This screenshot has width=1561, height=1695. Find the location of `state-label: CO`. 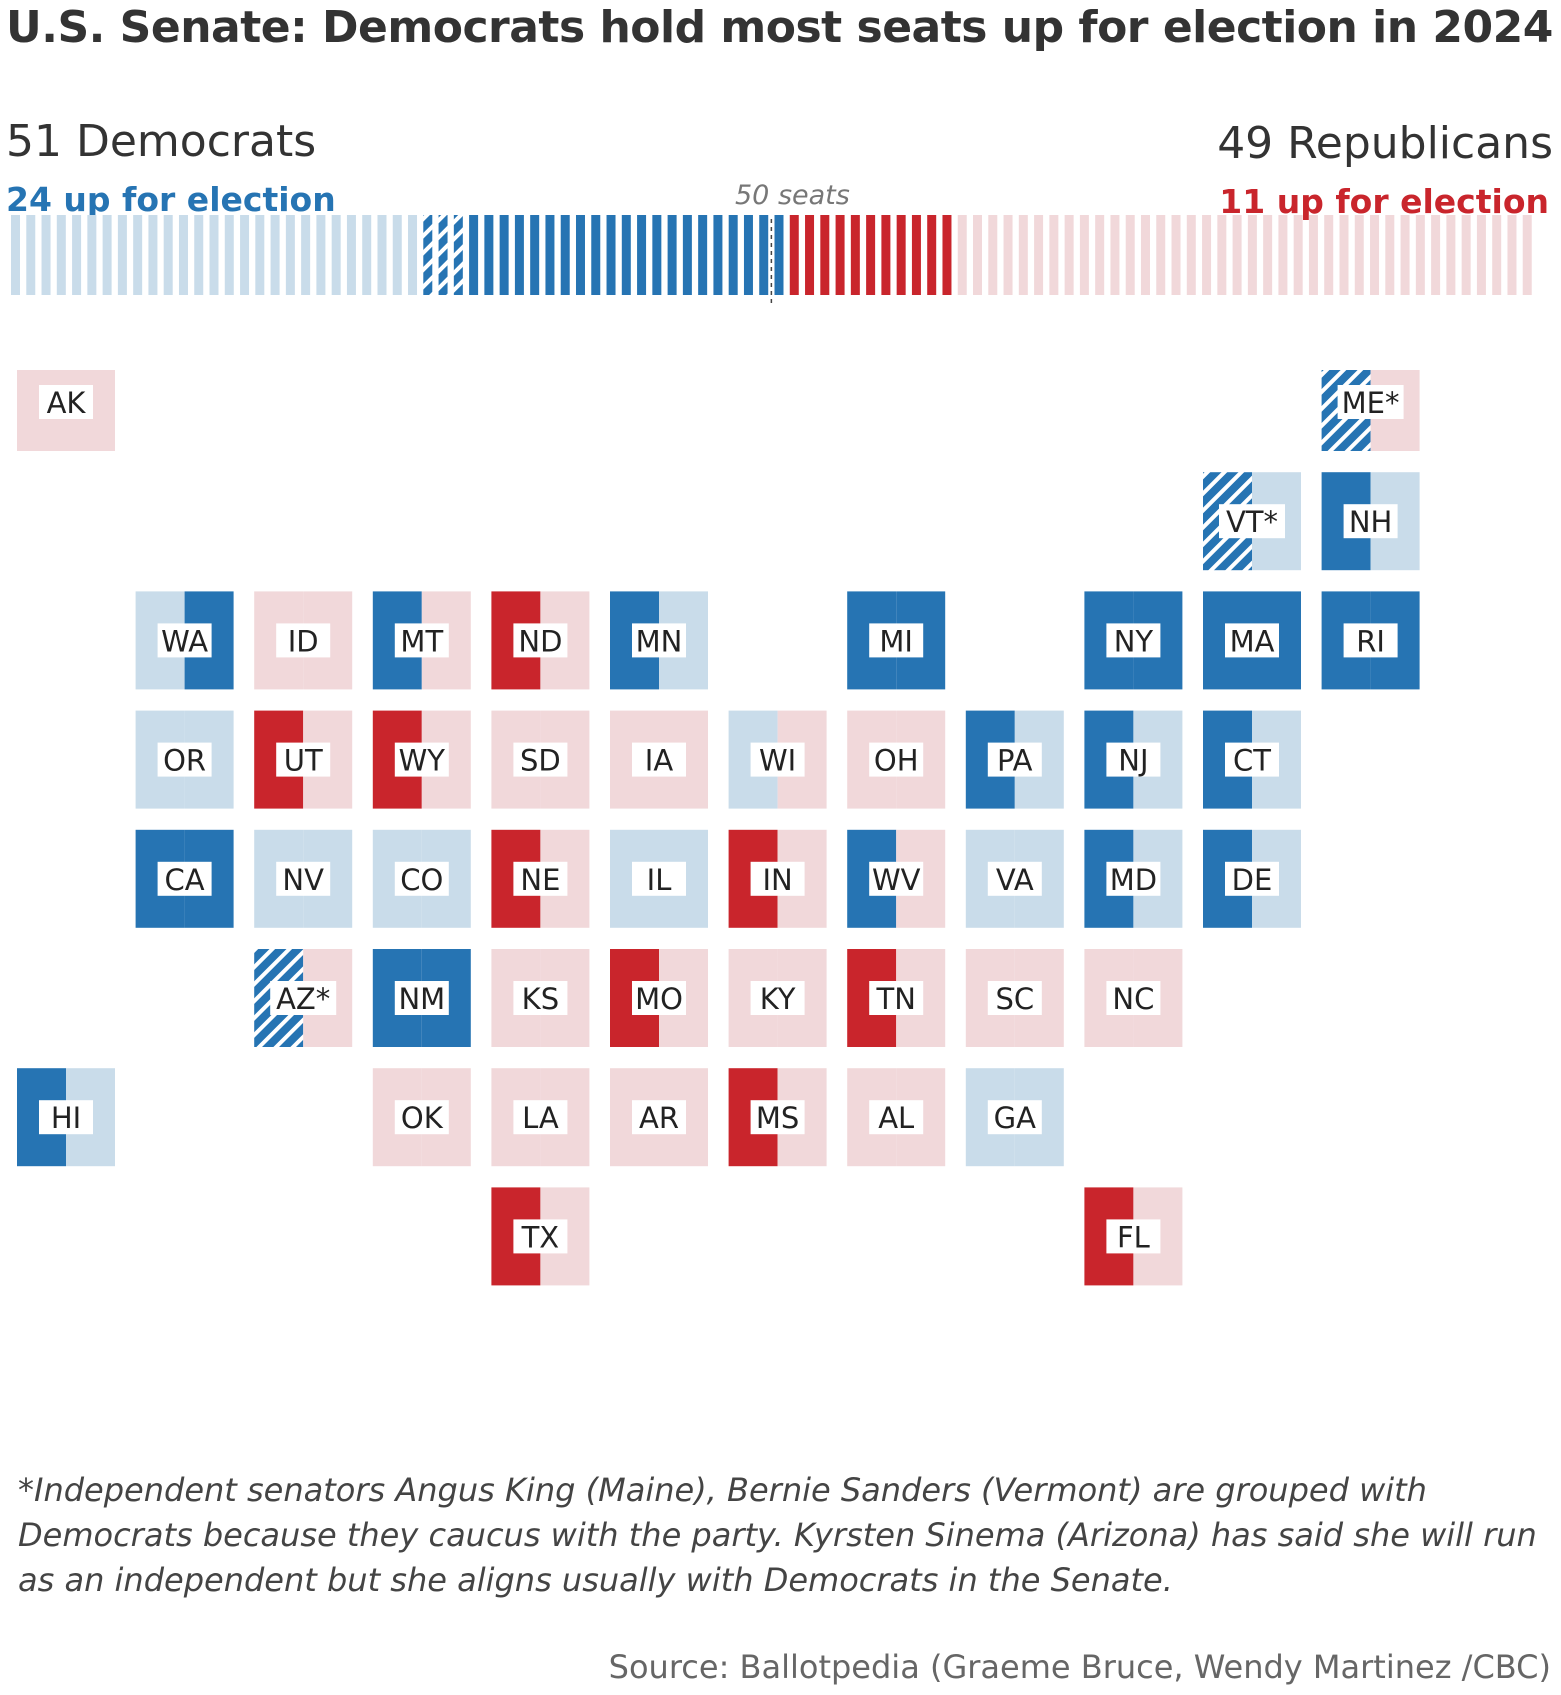

state-label: CO is located at coordinates (421, 880).